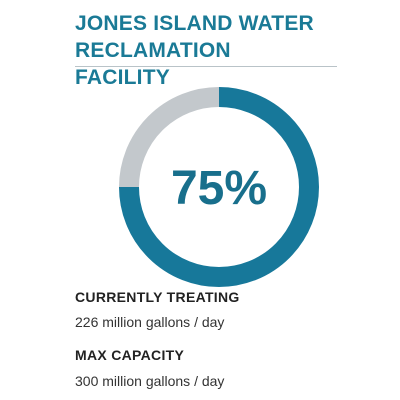 The image size is (400, 400). What do you see at coordinates (157, 297) in the screenshot?
I see `stat-label: CURRENTLY TREATING` at bounding box center [157, 297].